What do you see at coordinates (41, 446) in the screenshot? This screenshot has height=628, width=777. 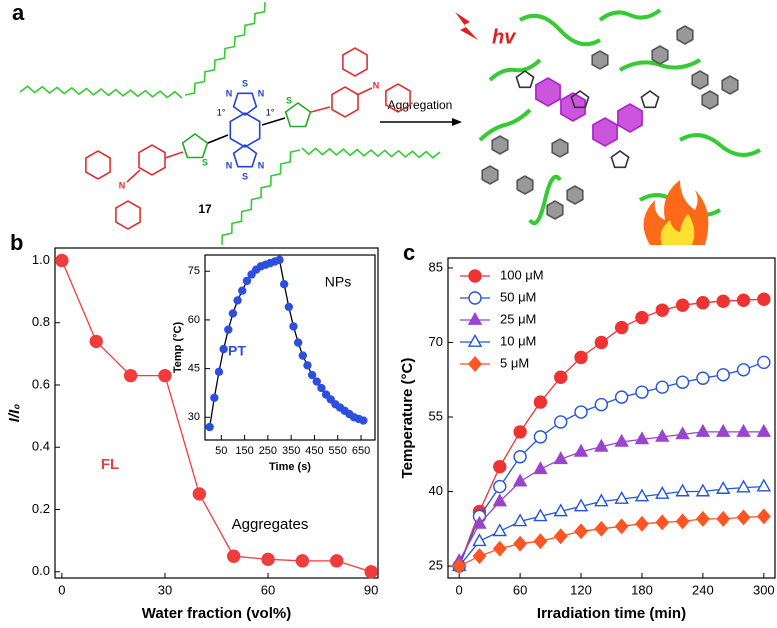 I see `y-tick-label: 0.4` at bounding box center [41, 446].